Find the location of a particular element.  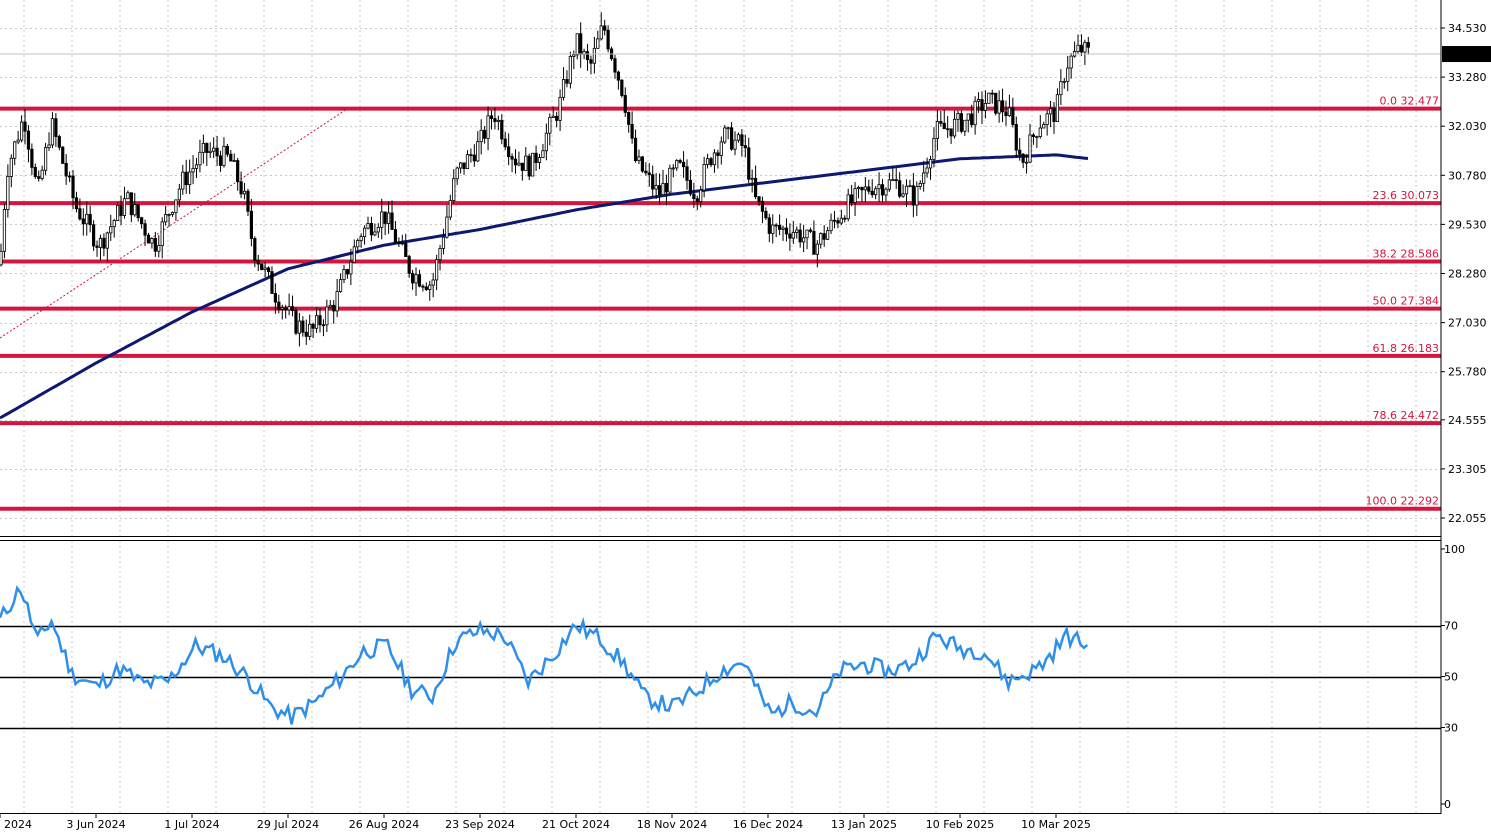

fibonacci-level-label: 38.2 28.586 is located at coordinates (1406, 253).